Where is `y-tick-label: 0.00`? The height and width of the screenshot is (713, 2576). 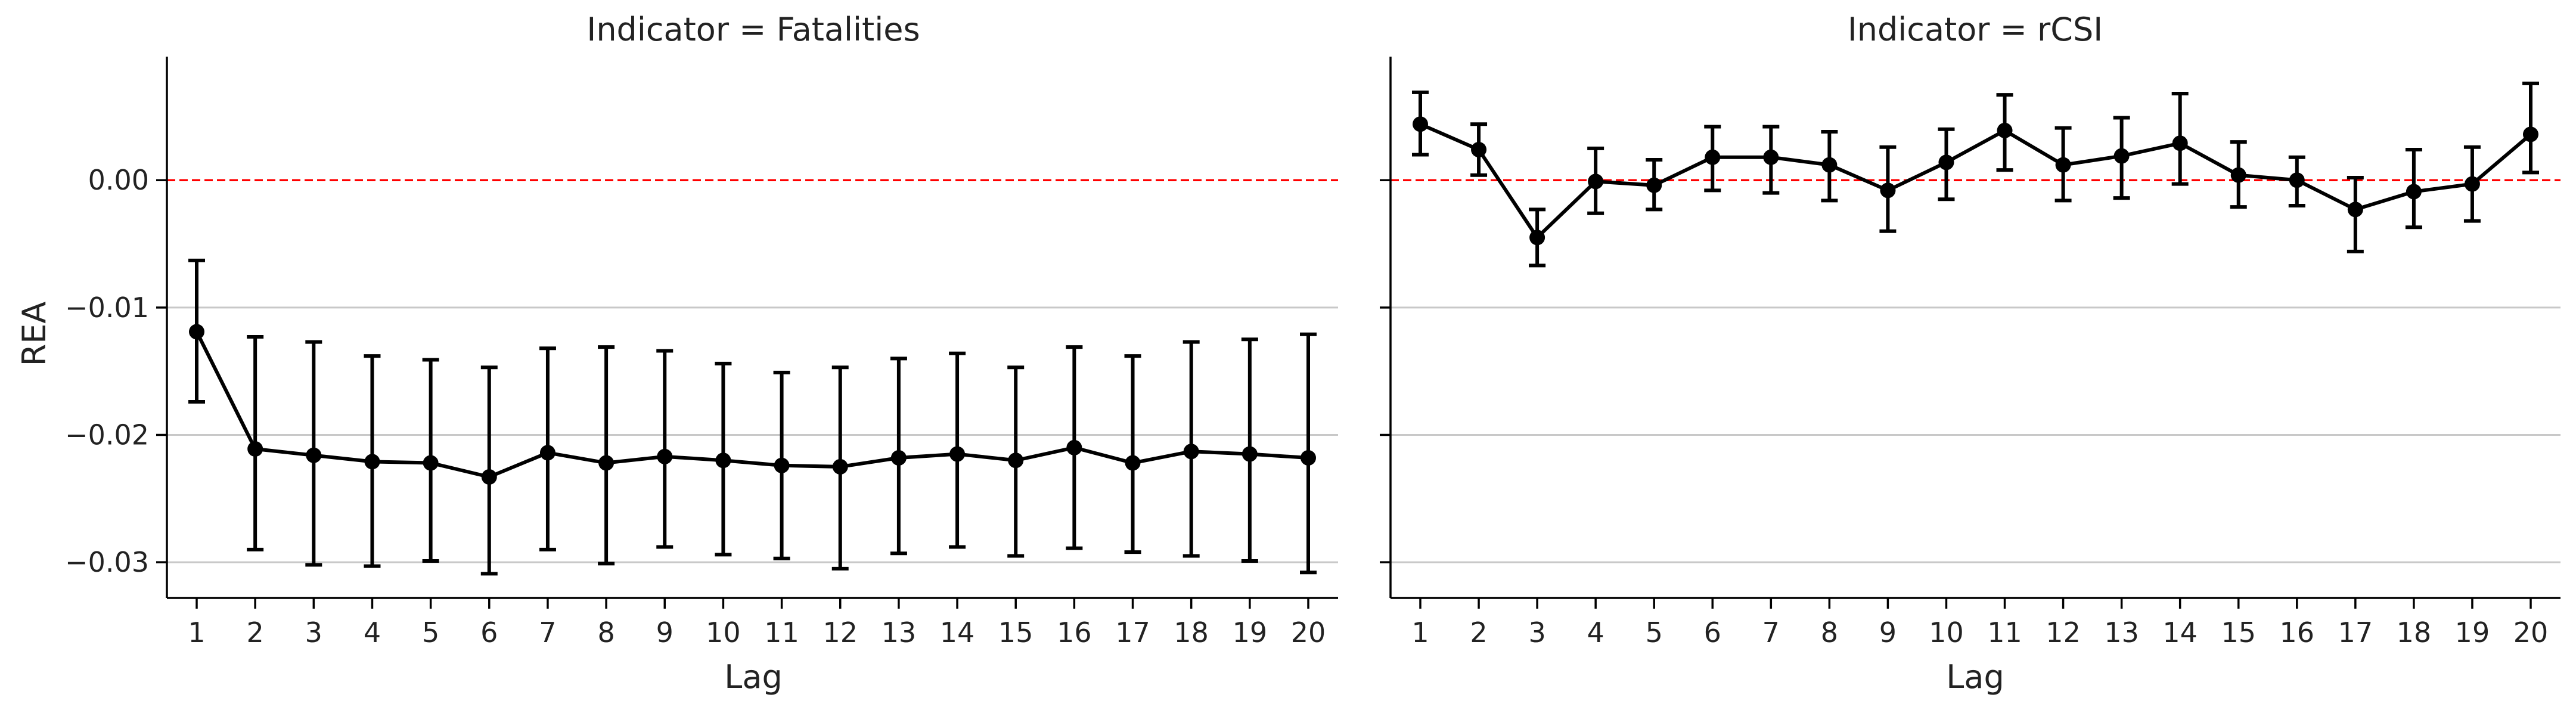
y-tick-label: 0.00 is located at coordinates (119, 180).